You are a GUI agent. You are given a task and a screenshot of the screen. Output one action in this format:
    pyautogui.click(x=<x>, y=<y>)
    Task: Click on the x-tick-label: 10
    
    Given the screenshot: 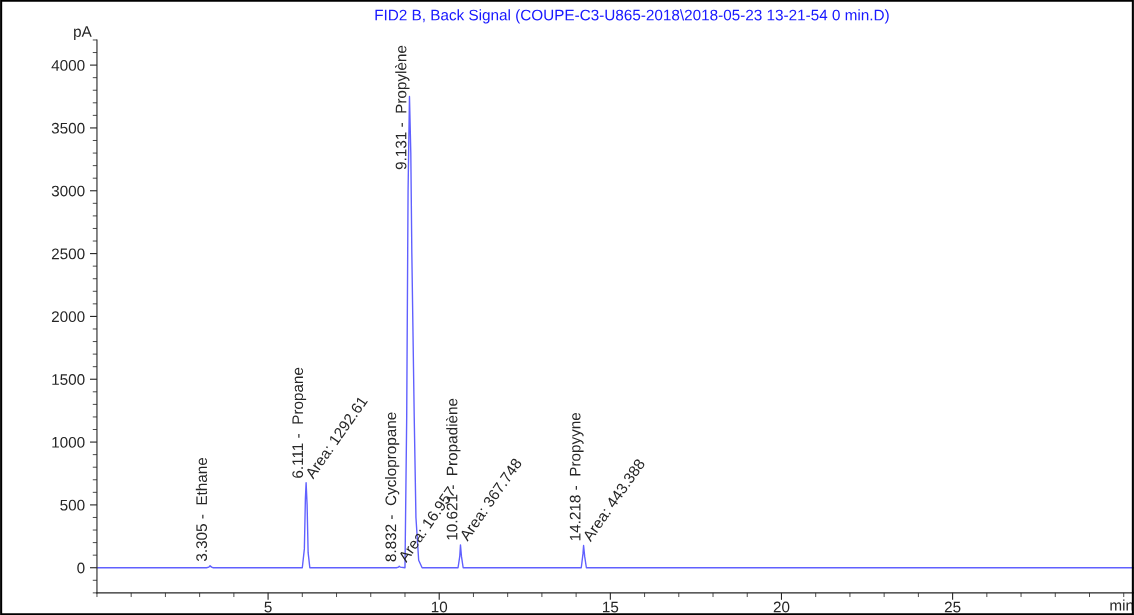 What is the action you would take?
    pyautogui.click(x=439, y=607)
    